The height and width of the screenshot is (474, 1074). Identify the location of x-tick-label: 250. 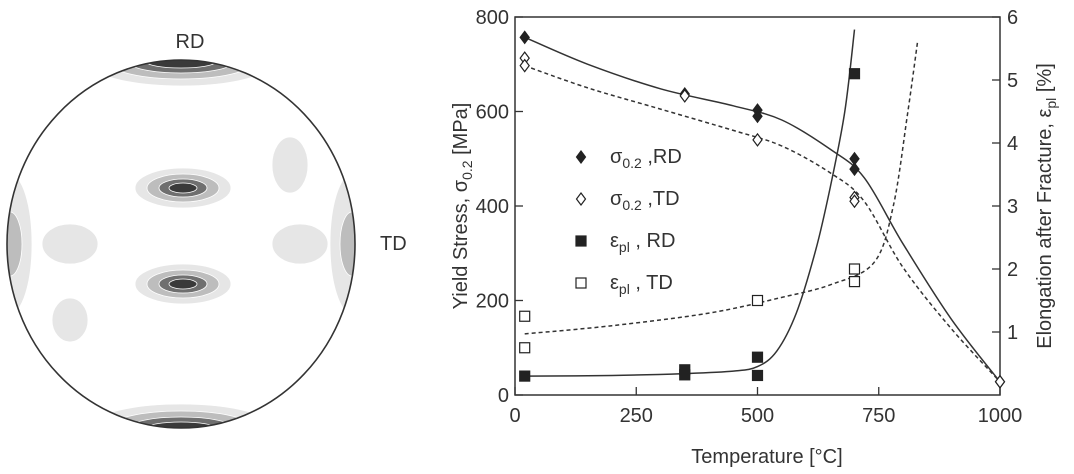
(636, 416).